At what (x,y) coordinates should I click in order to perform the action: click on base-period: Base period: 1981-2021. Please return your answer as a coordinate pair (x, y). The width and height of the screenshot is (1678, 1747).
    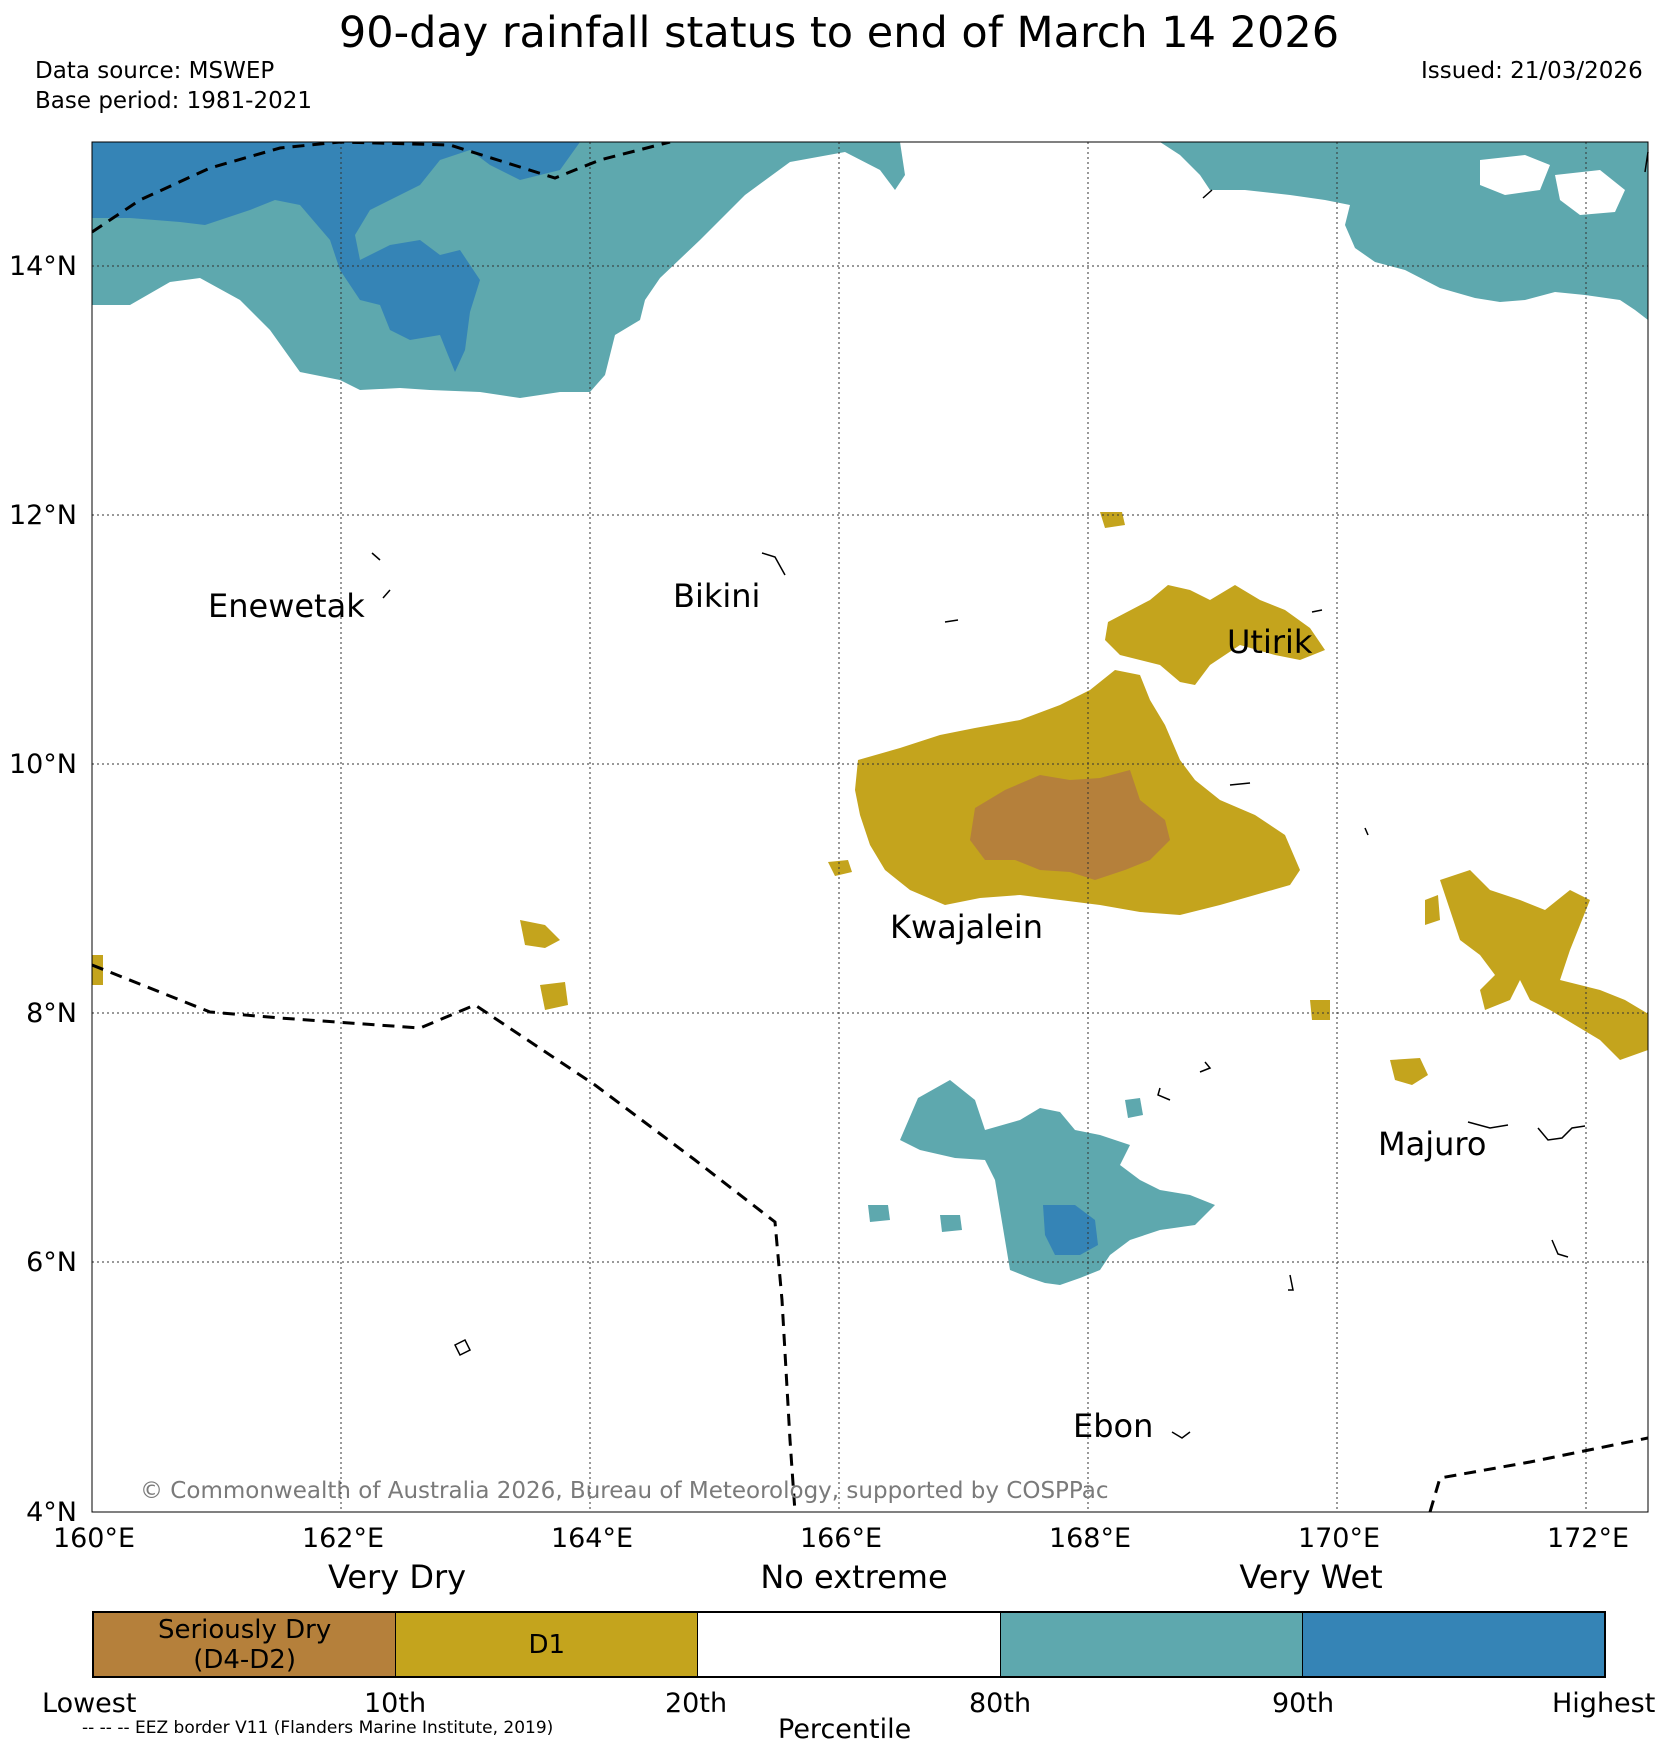
    Looking at the image, I should click on (174, 101).